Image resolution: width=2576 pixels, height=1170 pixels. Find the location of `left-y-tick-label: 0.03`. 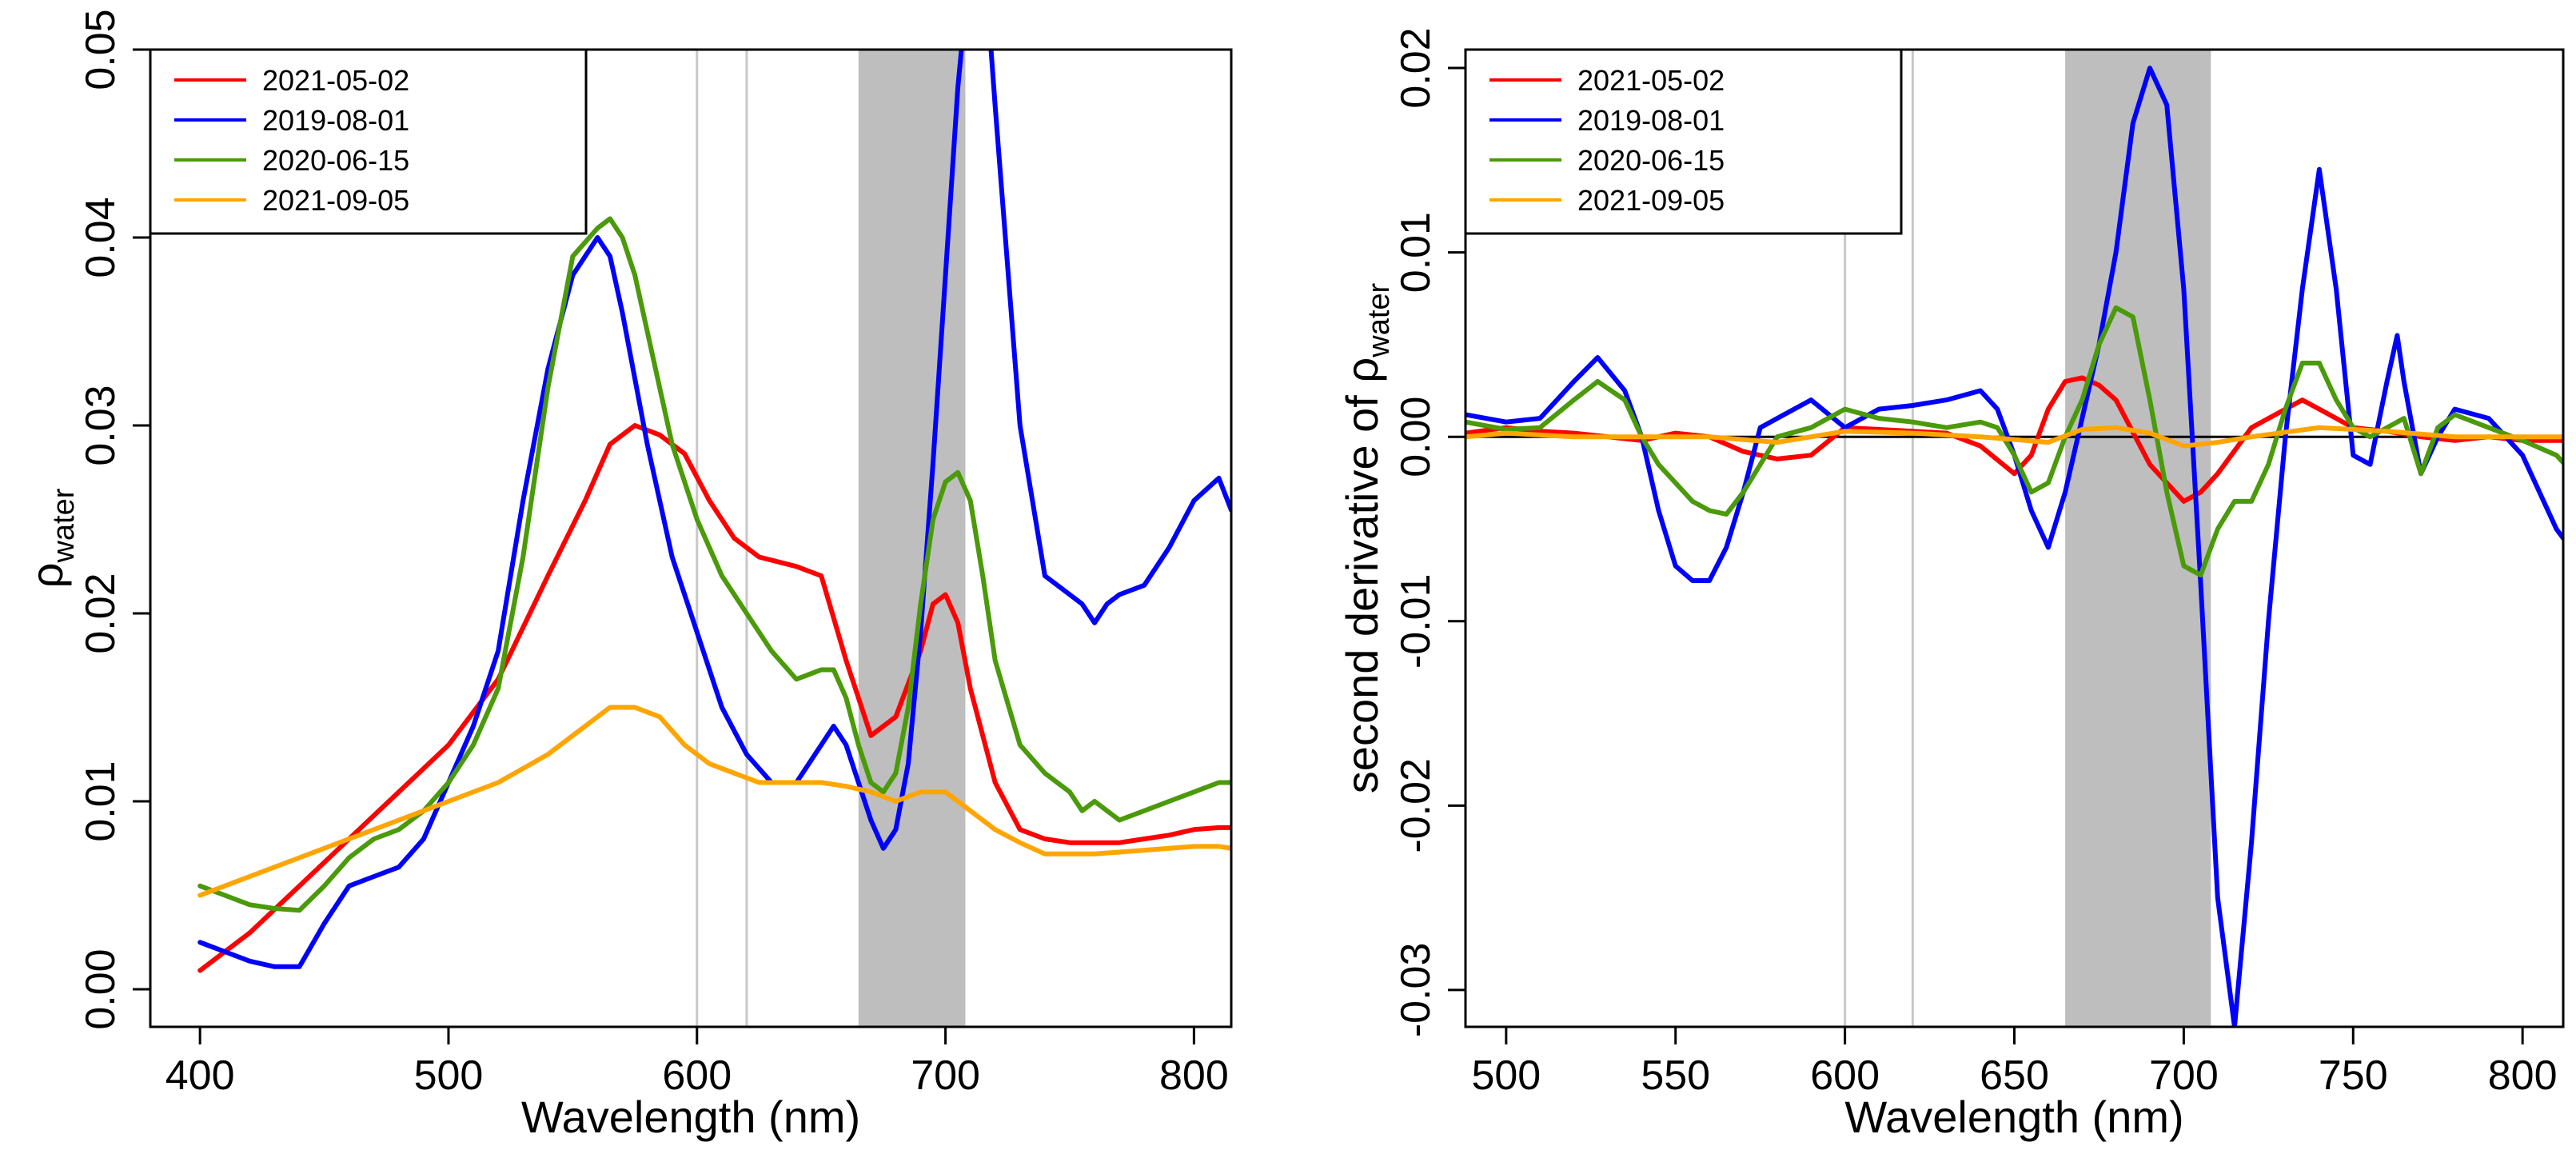

left-y-tick-label: 0.03 is located at coordinates (101, 425).